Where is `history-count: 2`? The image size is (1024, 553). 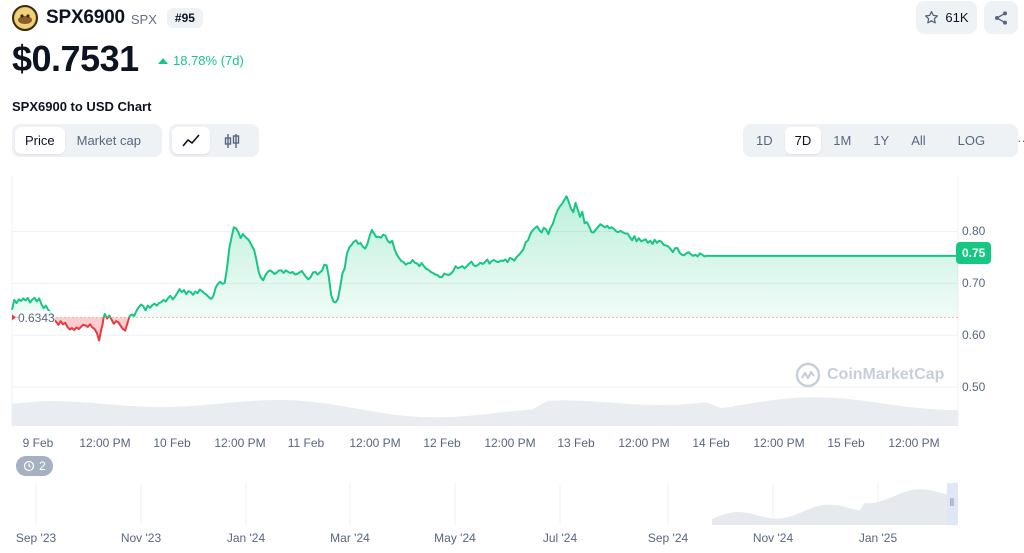 history-count: 2 is located at coordinates (42, 466).